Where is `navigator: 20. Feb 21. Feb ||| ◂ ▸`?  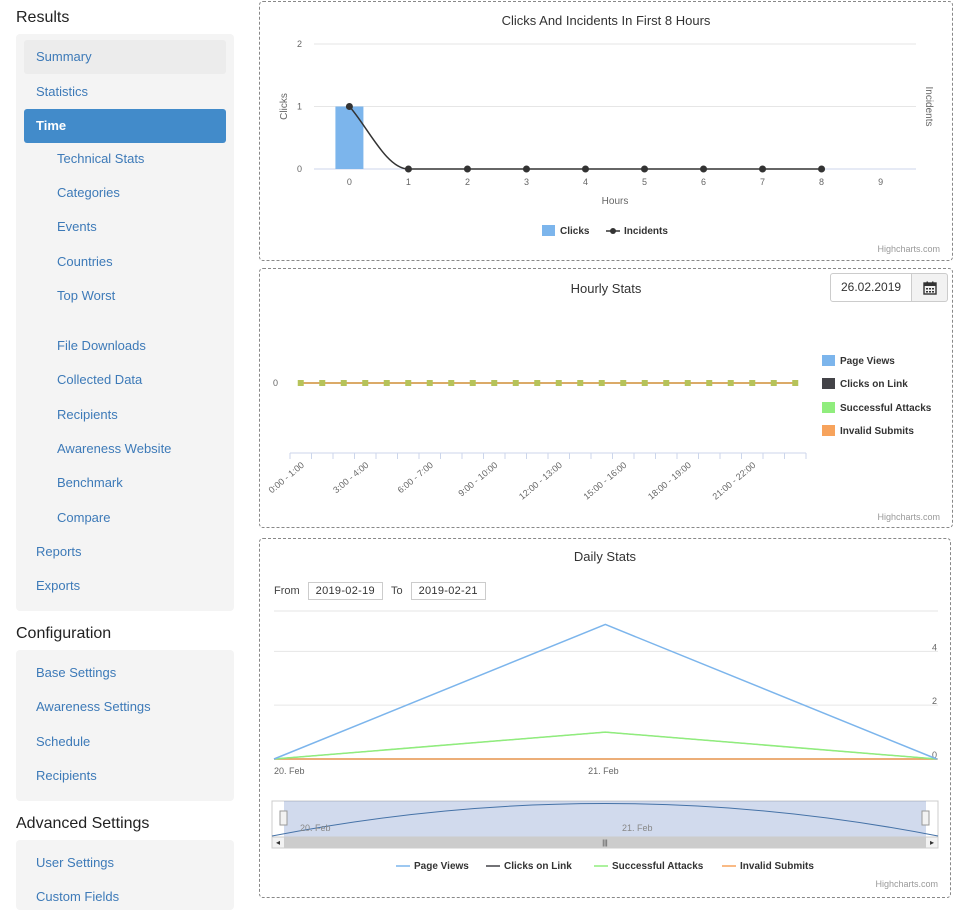 navigator: 20. Feb 21. Feb ||| ◂ ▸ is located at coordinates (605, 824).